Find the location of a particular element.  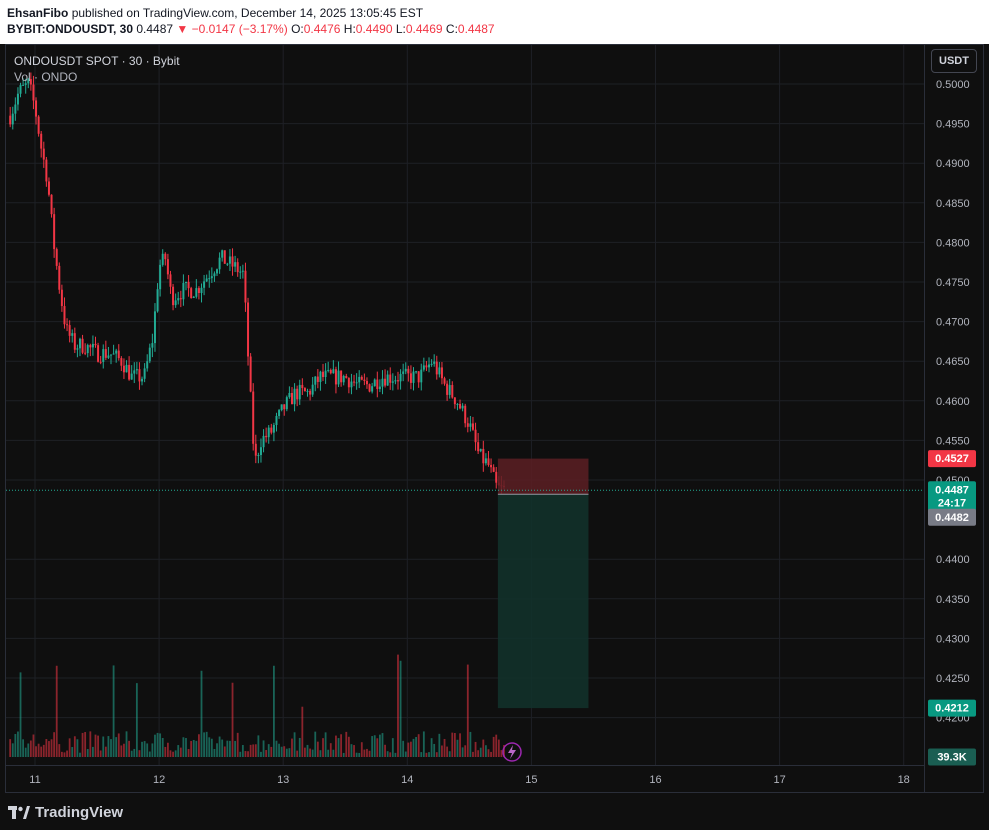

high-label: H: is located at coordinates (349, 29).